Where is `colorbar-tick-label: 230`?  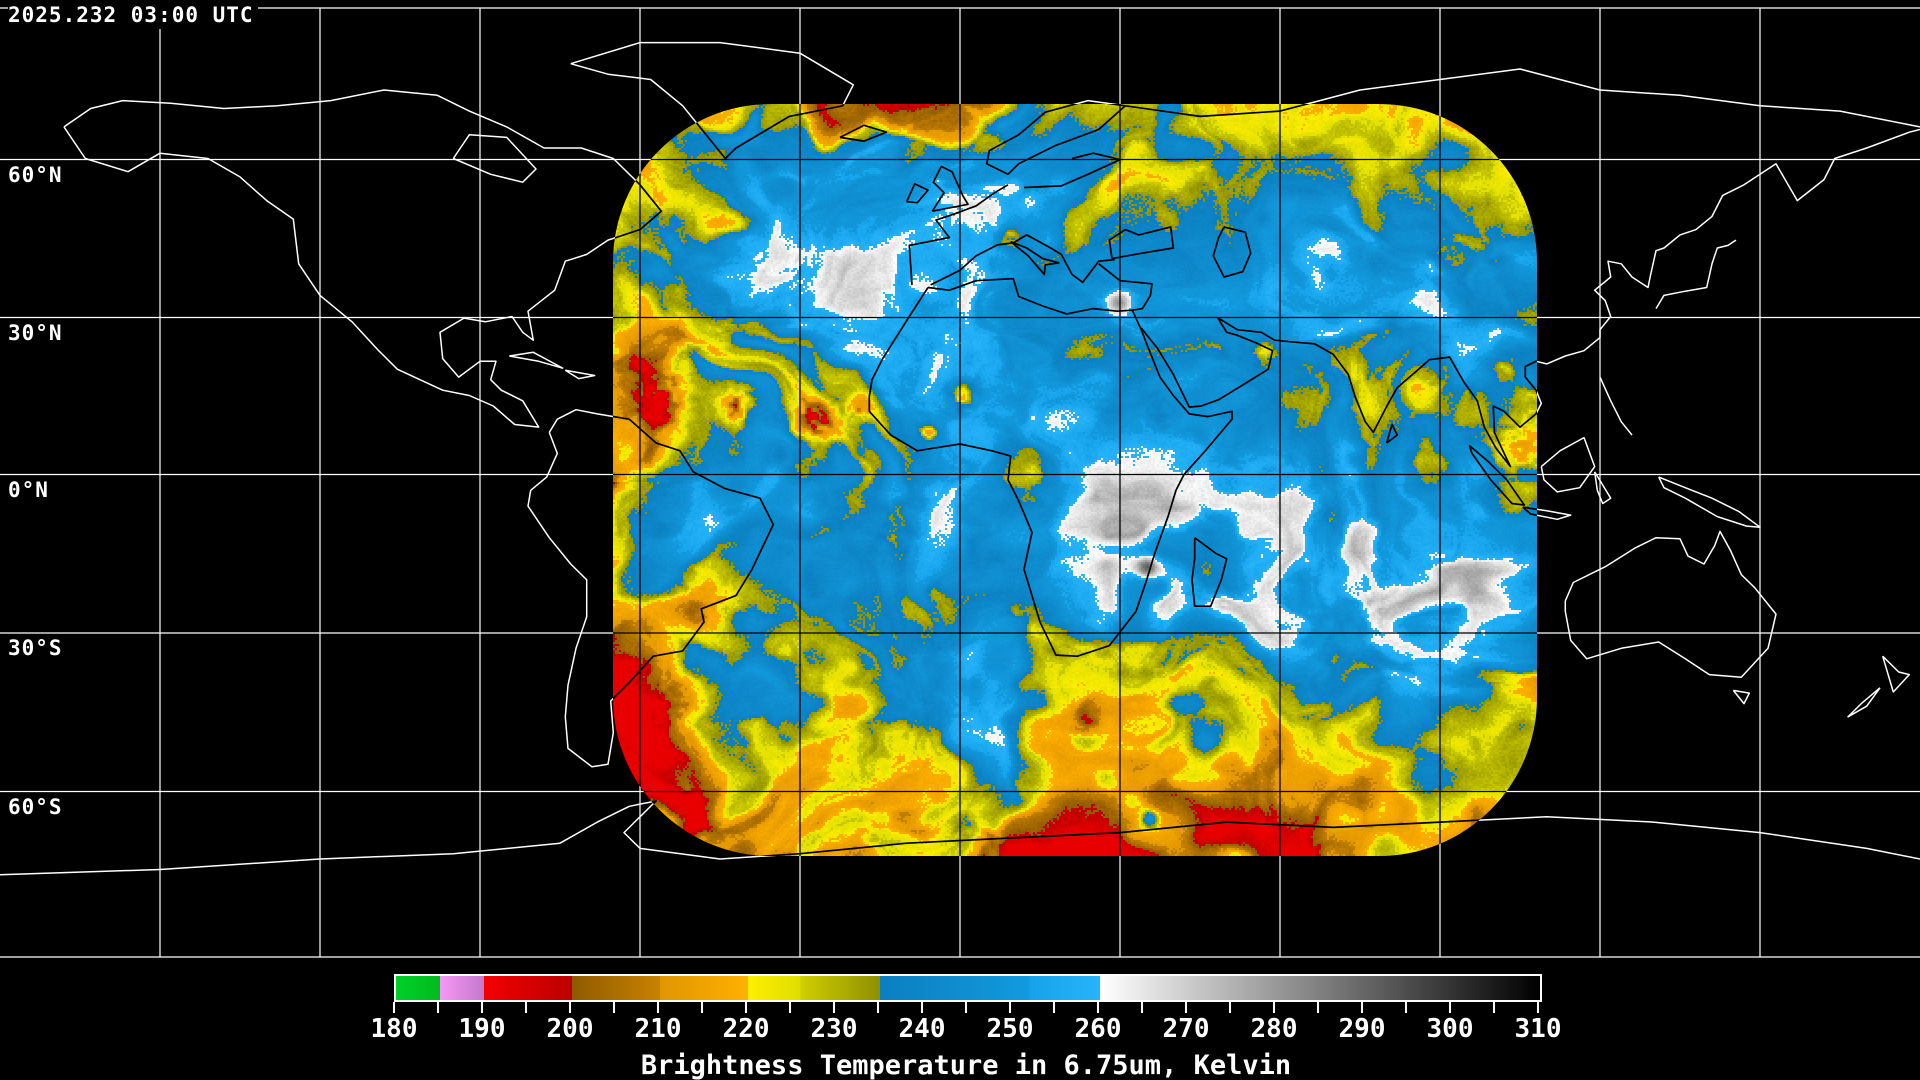 colorbar-tick-label: 230 is located at coordinates (834, 1029).